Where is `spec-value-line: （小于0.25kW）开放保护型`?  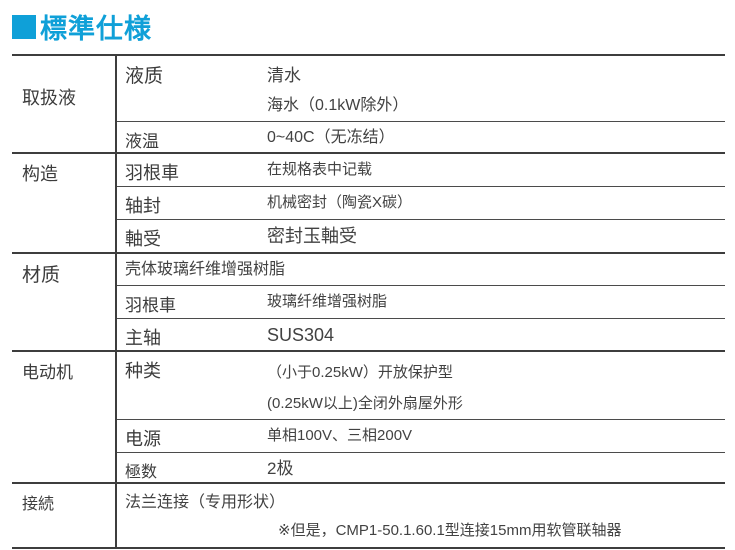 spec-value-line: （小于0.25kW）开放保护型 is located at coordinates (360, 372).